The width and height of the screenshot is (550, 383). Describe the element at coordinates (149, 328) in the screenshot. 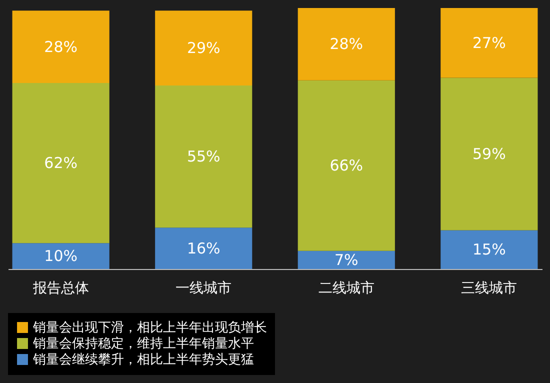

I see `legend-label: 销量会出现下滑，相比上半年出现负增长` at that location.